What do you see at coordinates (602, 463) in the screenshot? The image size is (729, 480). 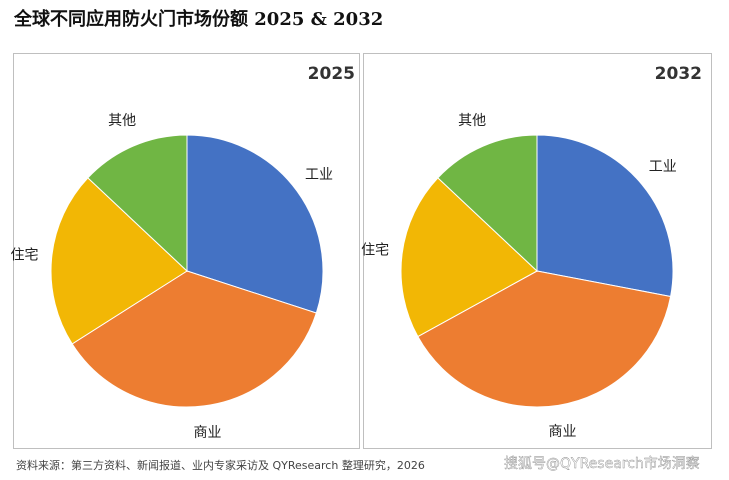 I see `watermark: 搜狐号@QYResearch市场洞察` at bounding box center [602, 463].